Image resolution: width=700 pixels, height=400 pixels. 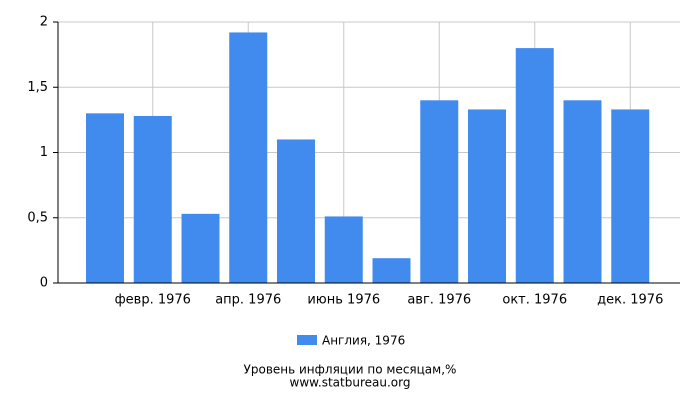 What do you see at coordinates (44, 283) in the screenshot?
I see `y-tick-label: 0` at bounding box center [44, 283].